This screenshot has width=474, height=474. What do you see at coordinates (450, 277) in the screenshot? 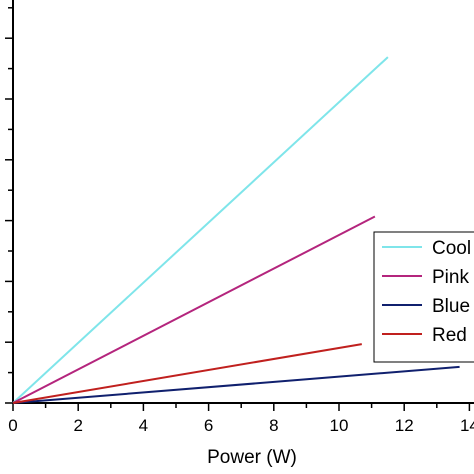
I see `legend-label-pink: Pink` at bounding box center [450, 277].